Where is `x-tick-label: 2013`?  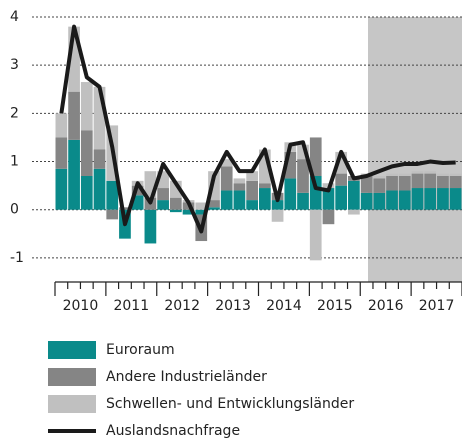
x-tick-label: 2013 is located at coordinates (233, 306).